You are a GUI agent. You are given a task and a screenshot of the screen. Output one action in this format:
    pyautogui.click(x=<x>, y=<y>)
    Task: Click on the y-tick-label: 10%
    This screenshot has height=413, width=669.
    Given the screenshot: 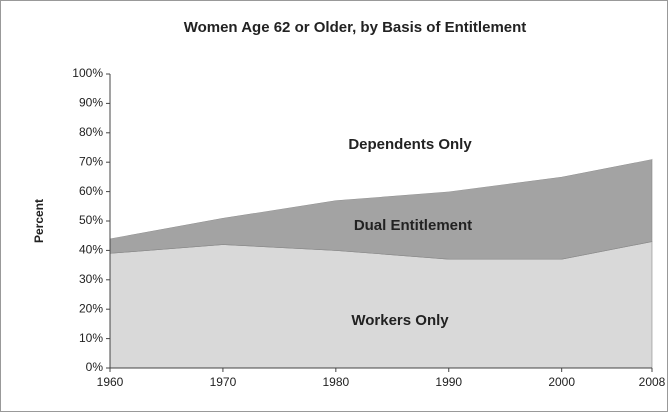 What is the action you would take?
    pyautogui.click(x=91, y=338)
    